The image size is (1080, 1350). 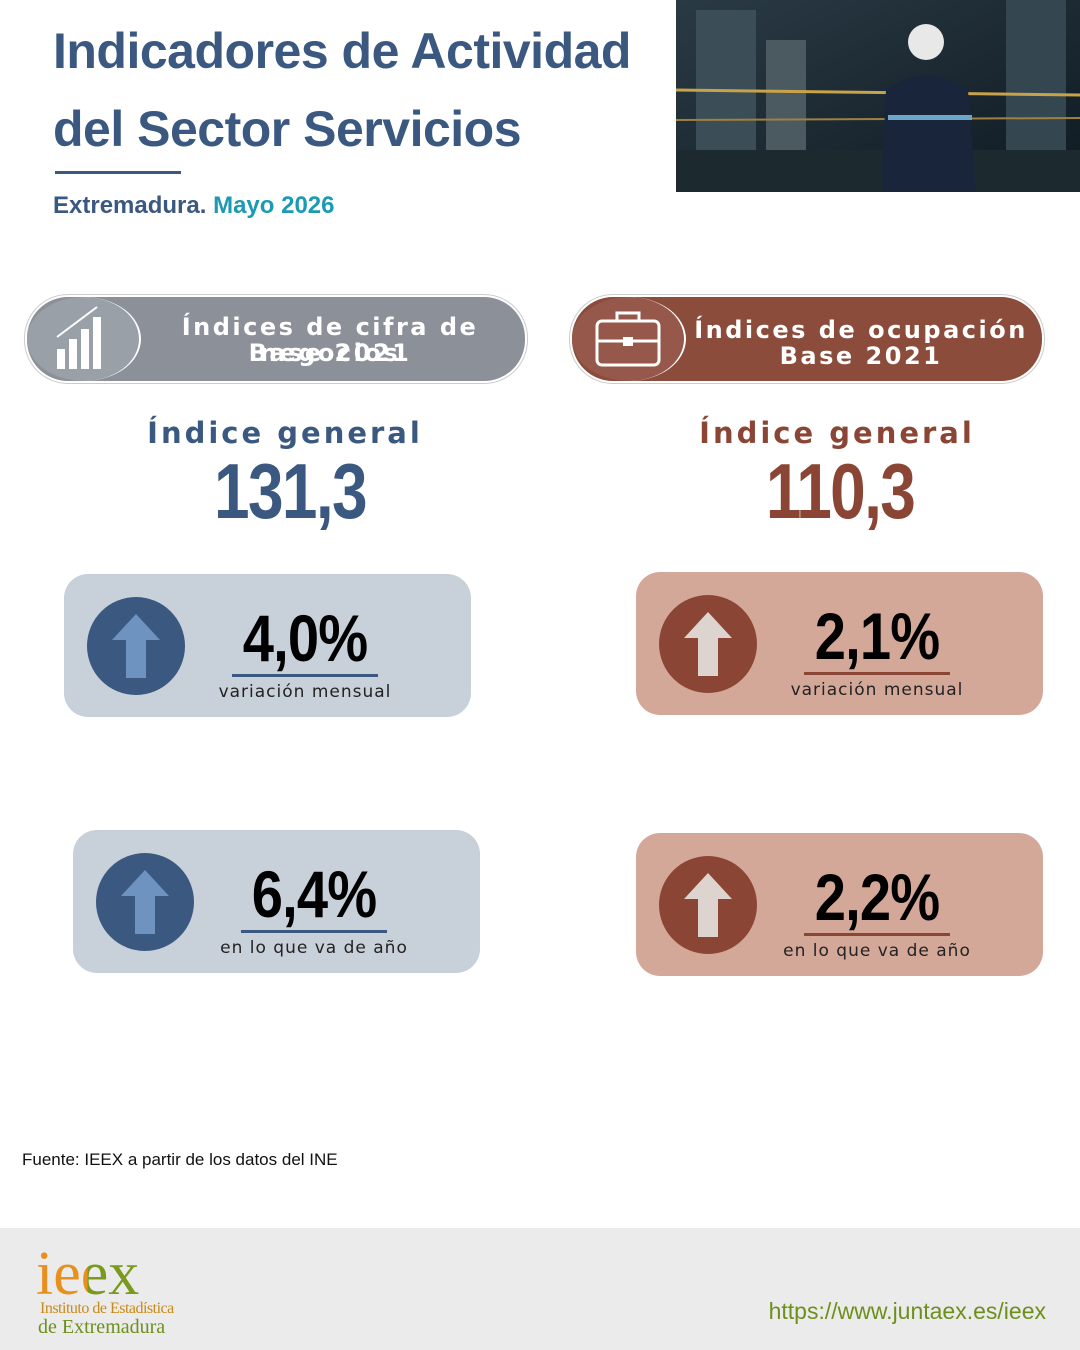 I want to click on panel-heading: Índices de ocupación, so click(x=861, y=330).